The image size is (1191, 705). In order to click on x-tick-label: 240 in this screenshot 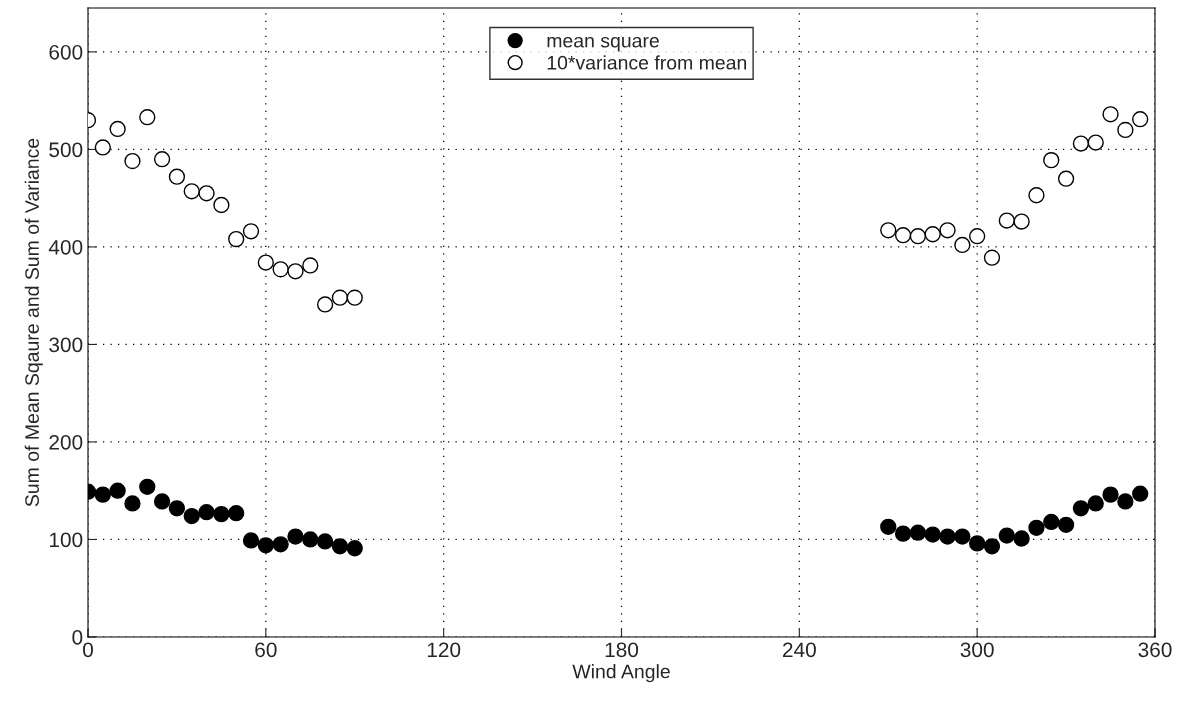, I will do `click(799, 650)`.